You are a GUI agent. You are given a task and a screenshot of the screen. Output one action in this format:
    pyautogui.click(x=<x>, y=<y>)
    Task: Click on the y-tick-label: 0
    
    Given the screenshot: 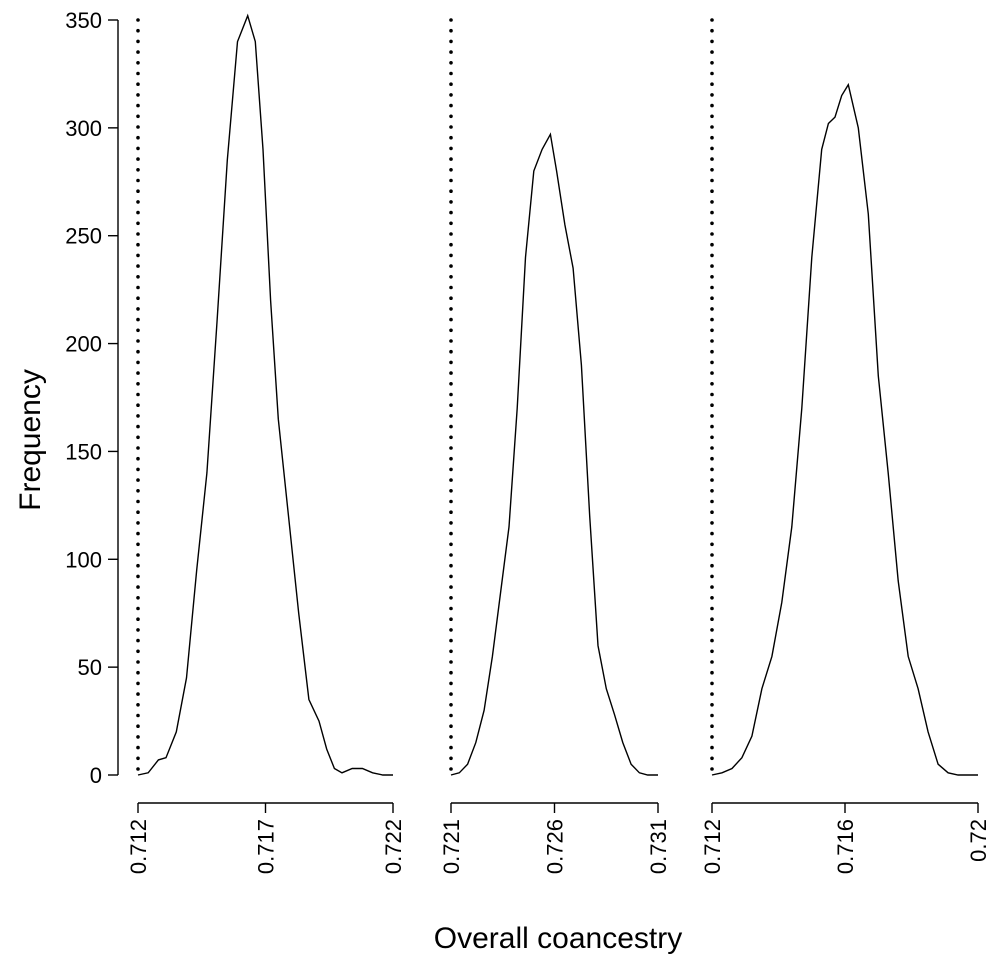 What is the action you would take?
    pyautogui.click(x=96, y=775)
    